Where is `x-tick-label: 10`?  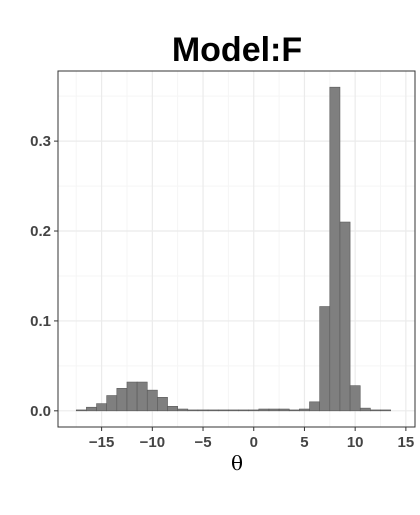
x-tick-label: 10 is located at coordinates (355, 442).